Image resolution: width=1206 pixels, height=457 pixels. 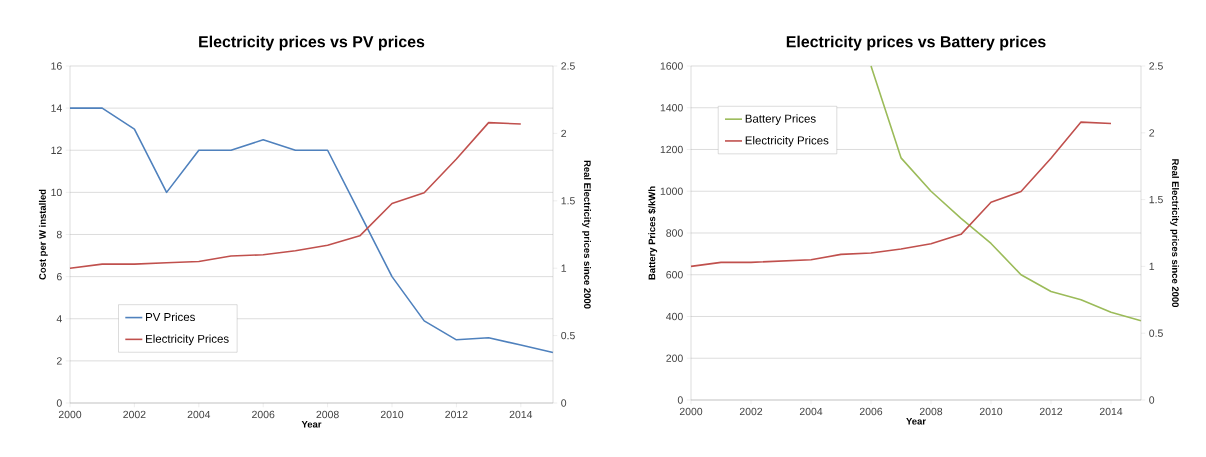 I want to click on y-tick-label: 14, so click(x=56, y=108).